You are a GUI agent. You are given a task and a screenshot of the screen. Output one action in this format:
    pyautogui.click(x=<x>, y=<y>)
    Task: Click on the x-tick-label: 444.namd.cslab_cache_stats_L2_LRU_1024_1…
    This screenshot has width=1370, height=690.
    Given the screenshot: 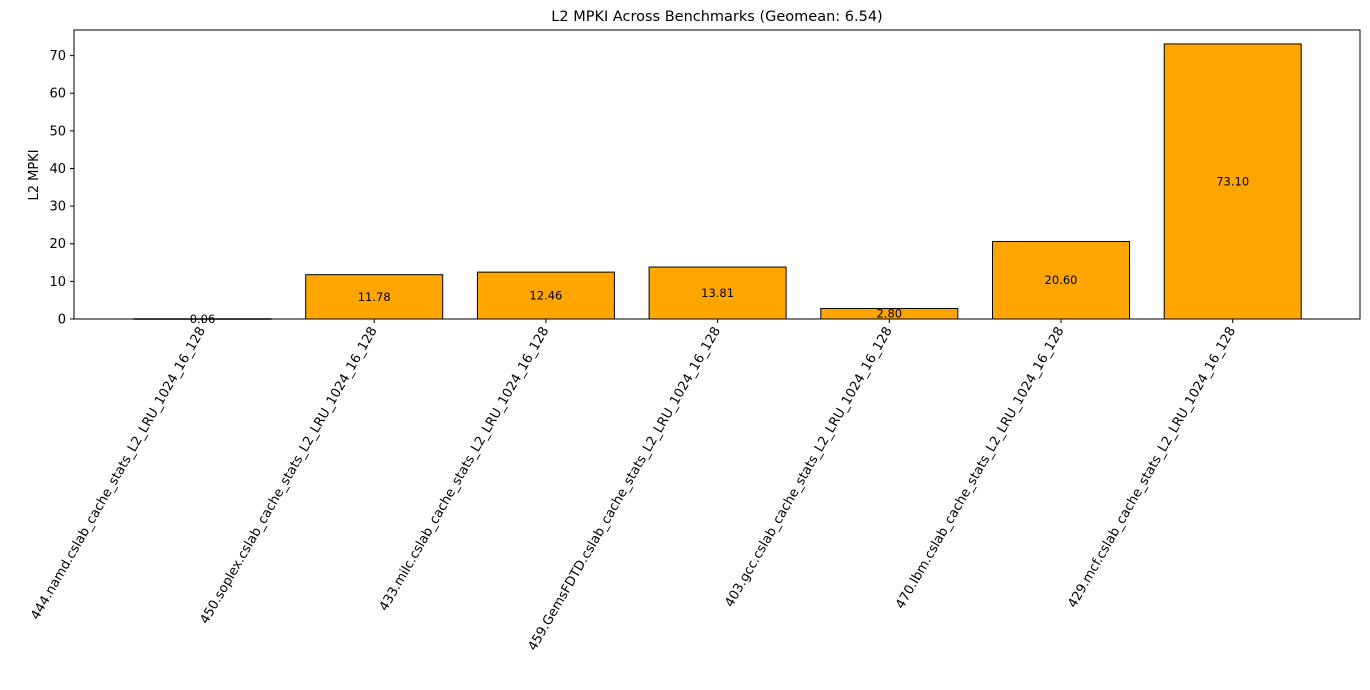 What is the action you would take?
    pyautogui.click(x=118, y=474)
    